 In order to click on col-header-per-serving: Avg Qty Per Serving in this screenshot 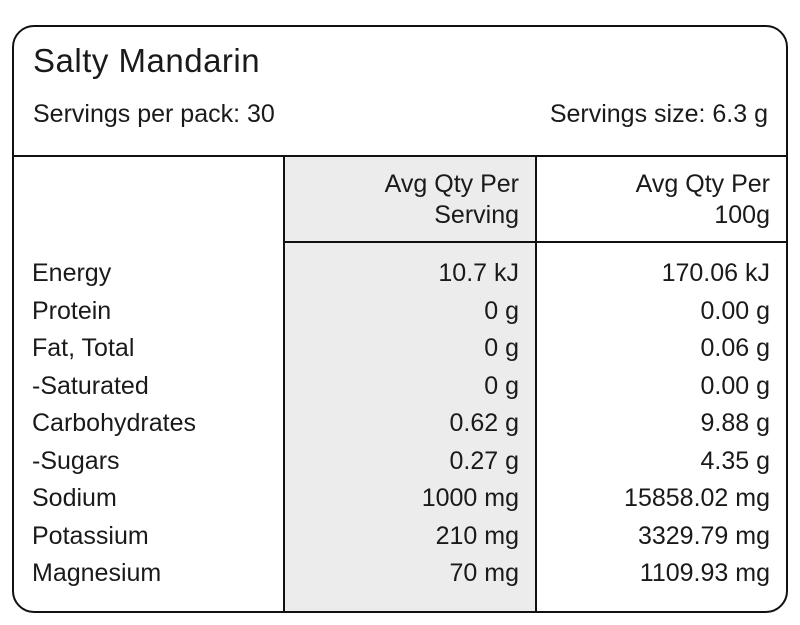, I will do `click(410, 200)`.